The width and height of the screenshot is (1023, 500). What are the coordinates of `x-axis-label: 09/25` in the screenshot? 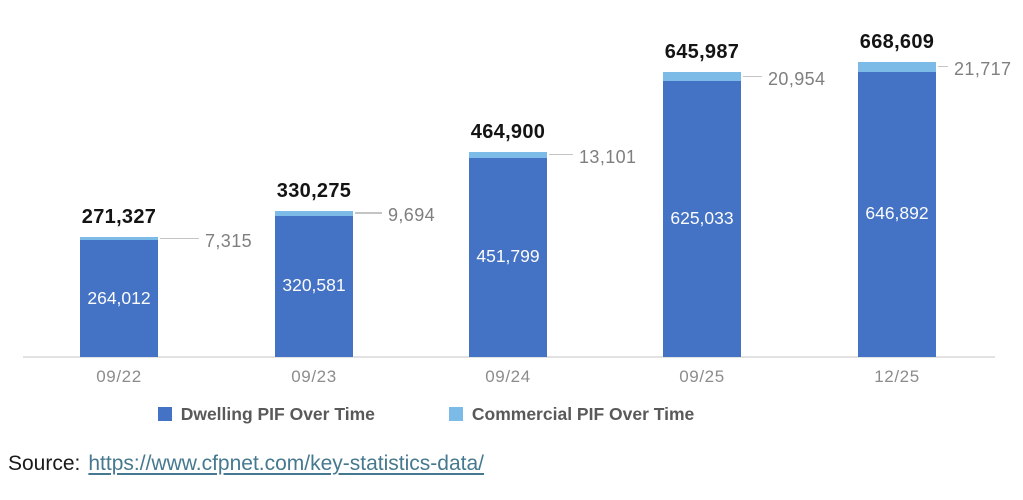 It's located at (702, 376).